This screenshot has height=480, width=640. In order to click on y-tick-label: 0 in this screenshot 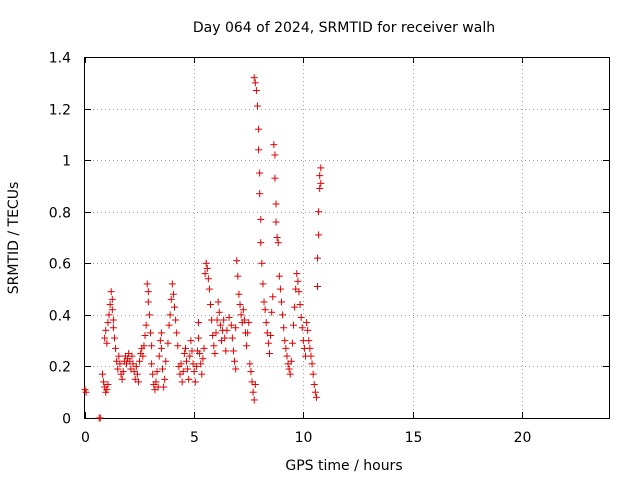, I will do `click(66, 420)`.